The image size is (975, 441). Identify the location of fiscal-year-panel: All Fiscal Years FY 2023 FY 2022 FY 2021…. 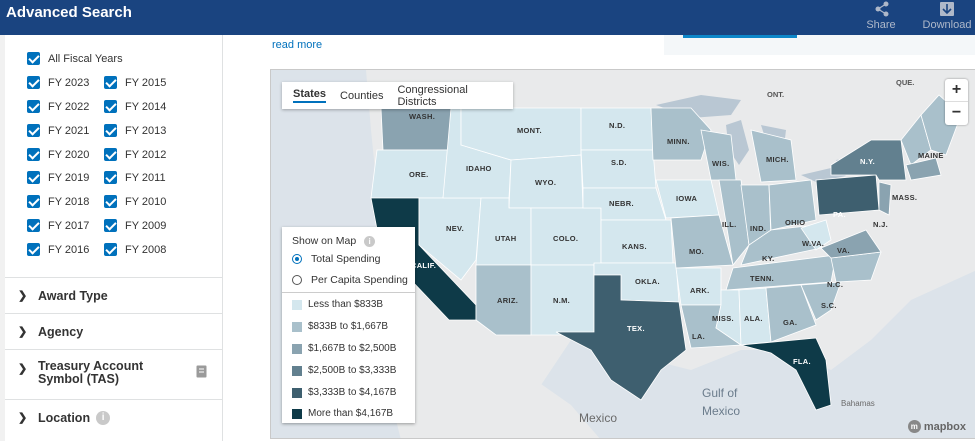
(114, 153).